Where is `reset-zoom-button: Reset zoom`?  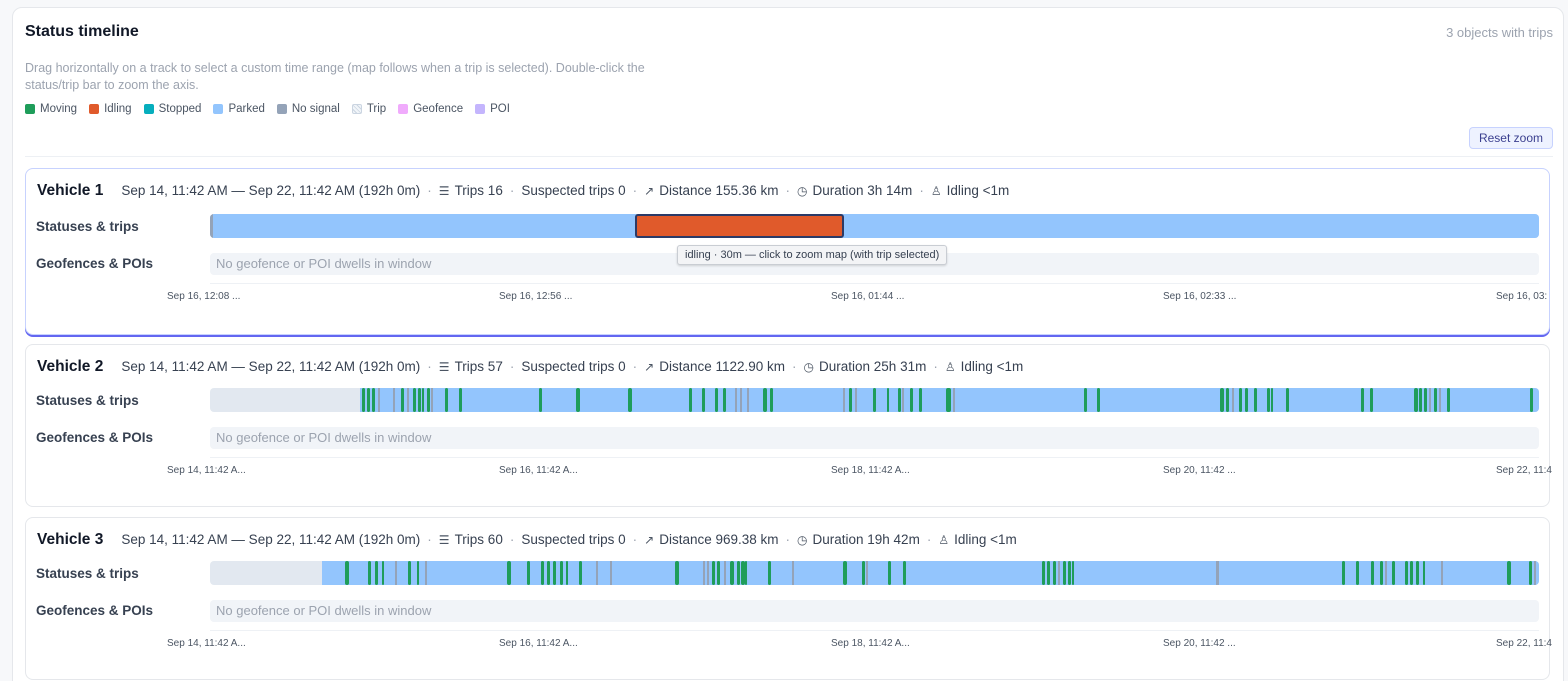 reset-zoom-button: Reset zoom is located at coordinates (1510, 138).